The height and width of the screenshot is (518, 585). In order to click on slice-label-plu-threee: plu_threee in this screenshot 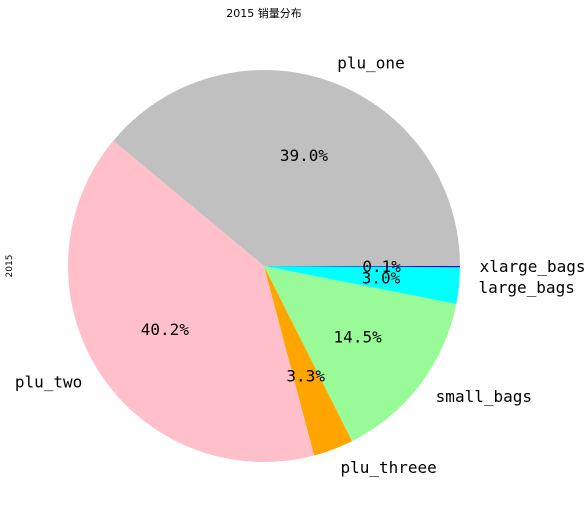, I will do `click(388, 467)`.